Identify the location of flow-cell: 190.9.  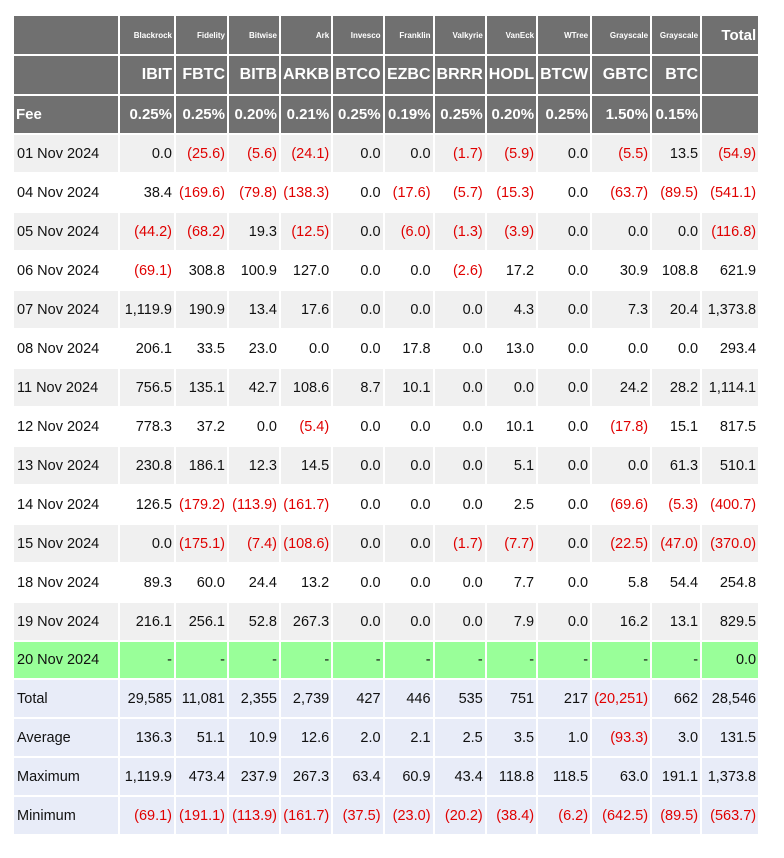
(201, 309).